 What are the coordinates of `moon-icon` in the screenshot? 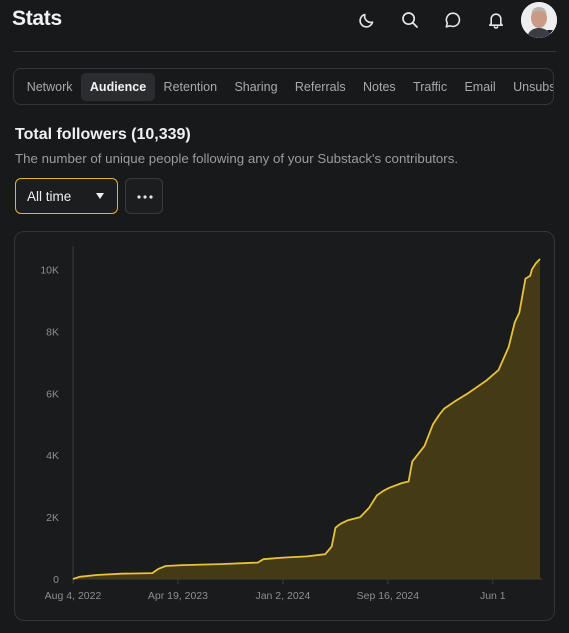 It's located at (367, 20).